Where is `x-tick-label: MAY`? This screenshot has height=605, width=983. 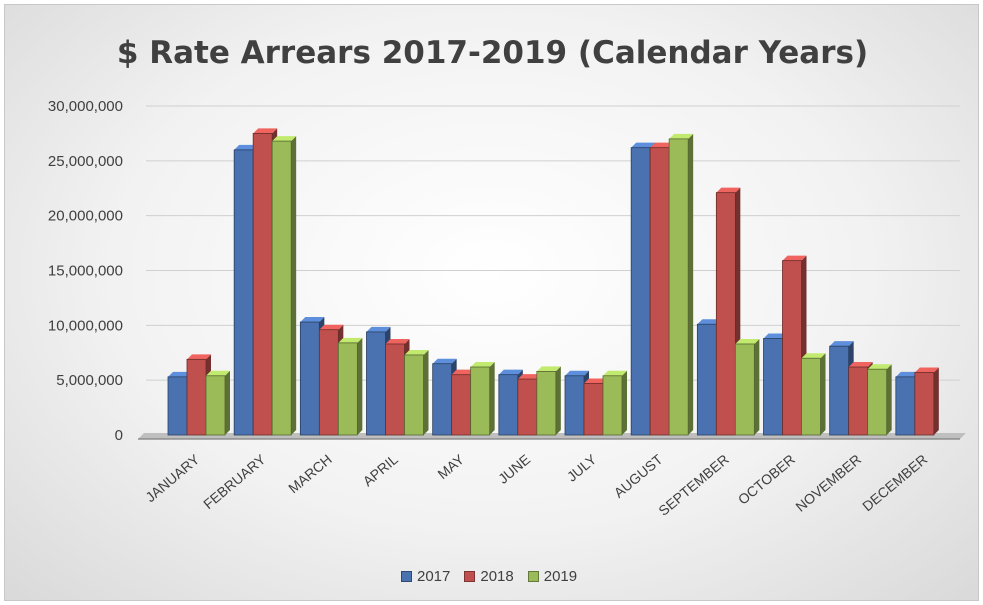
x-tick-label: MAY is located at coordinates (450, 467).